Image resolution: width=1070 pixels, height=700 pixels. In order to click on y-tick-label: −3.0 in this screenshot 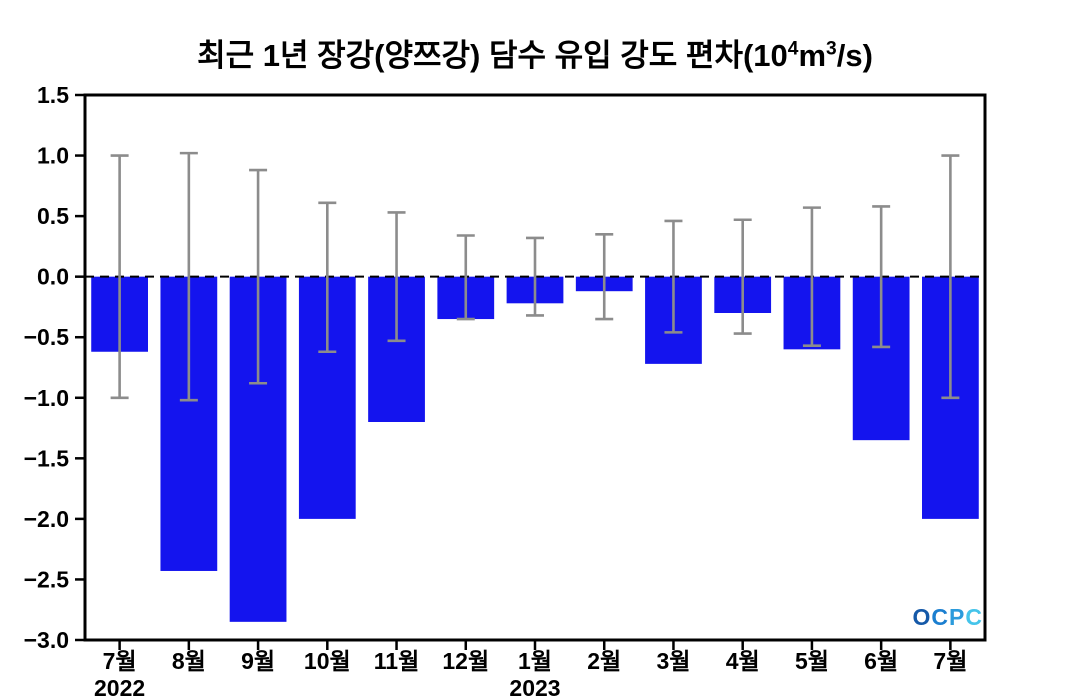, I will do `click(46, 640)`.